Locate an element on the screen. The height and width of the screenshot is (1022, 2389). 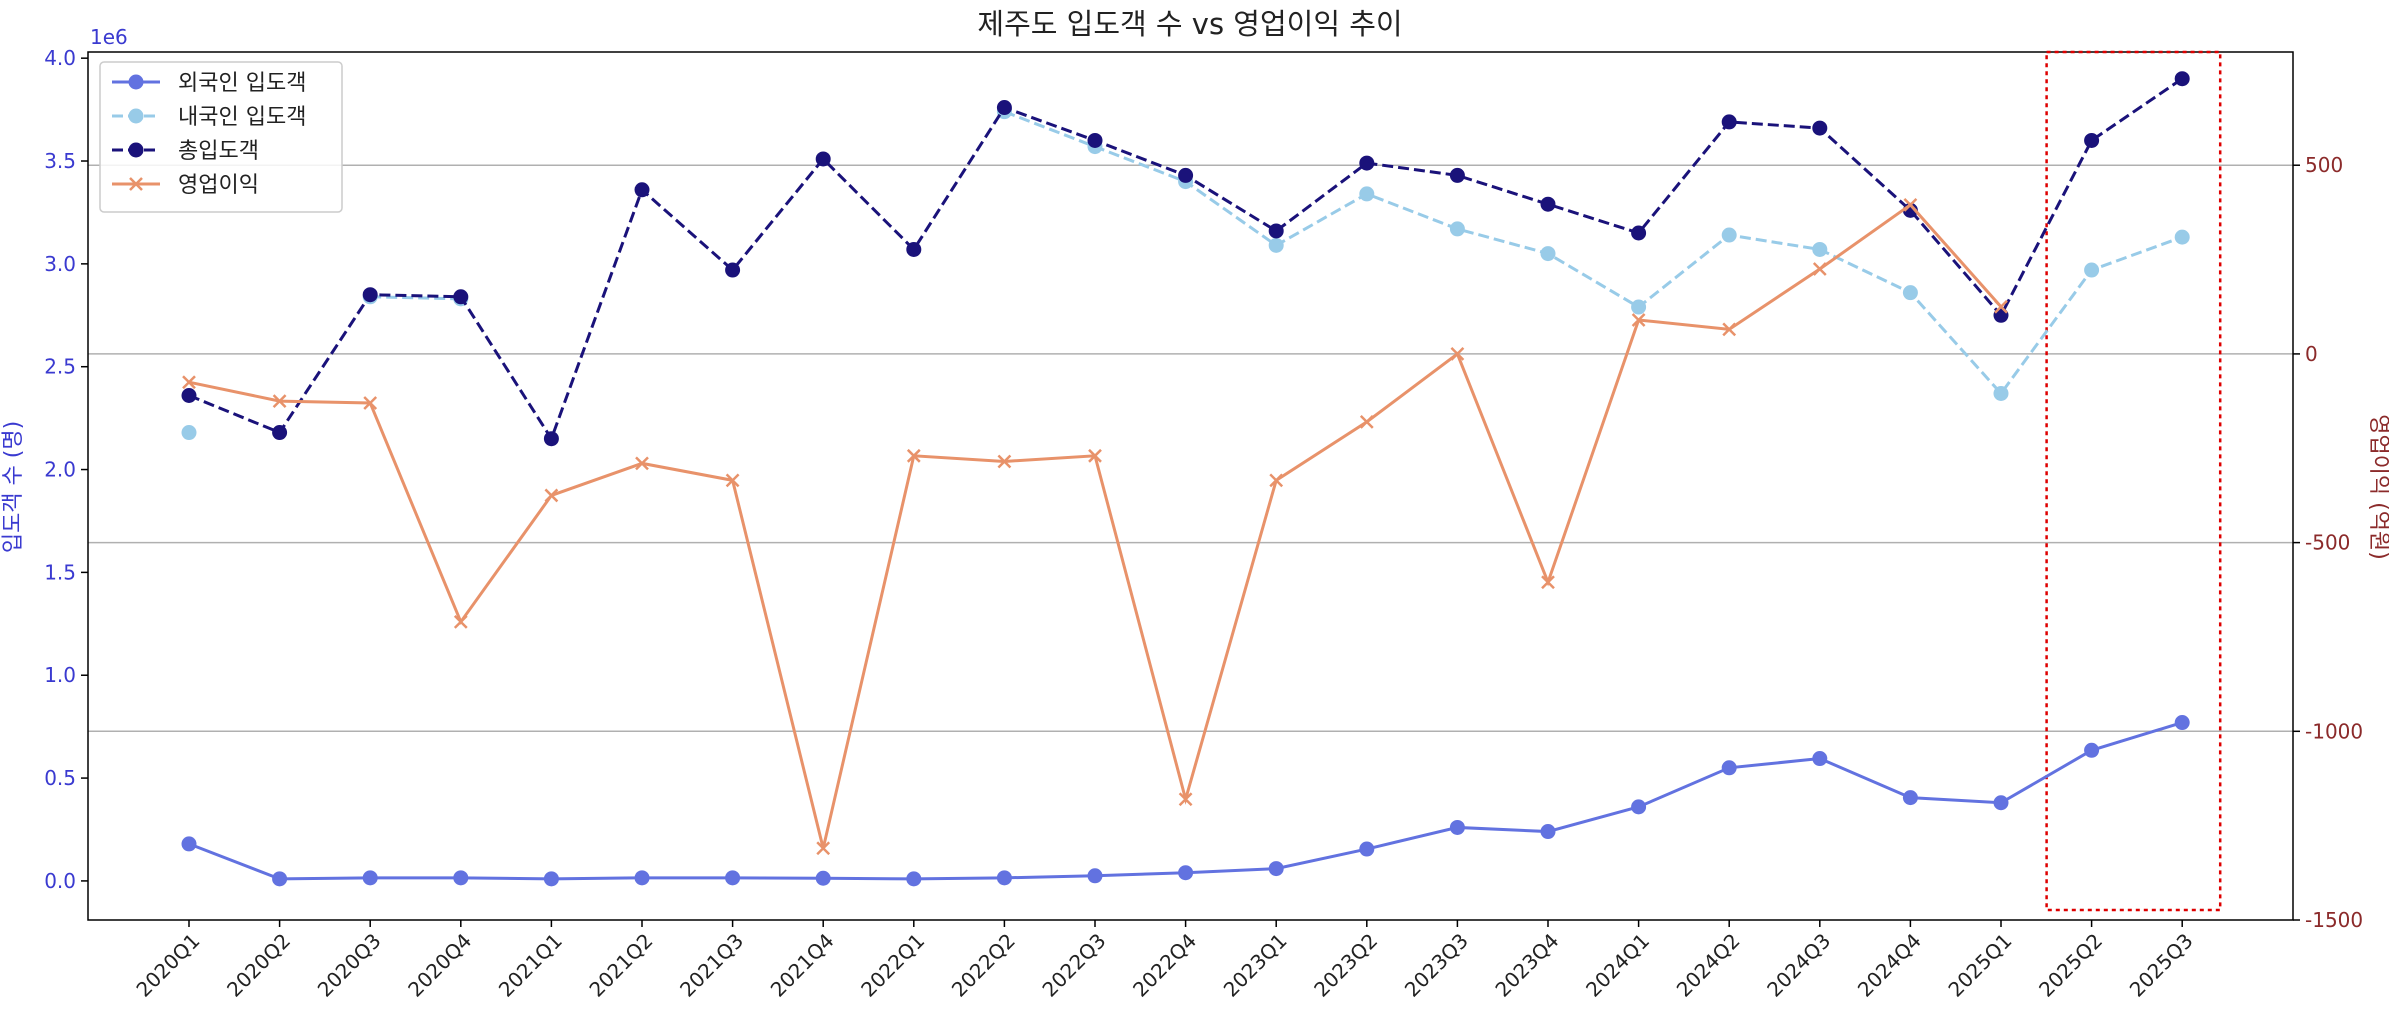
left-axis-label: 입도객 수 (명) is located at coordinates (13, 487).